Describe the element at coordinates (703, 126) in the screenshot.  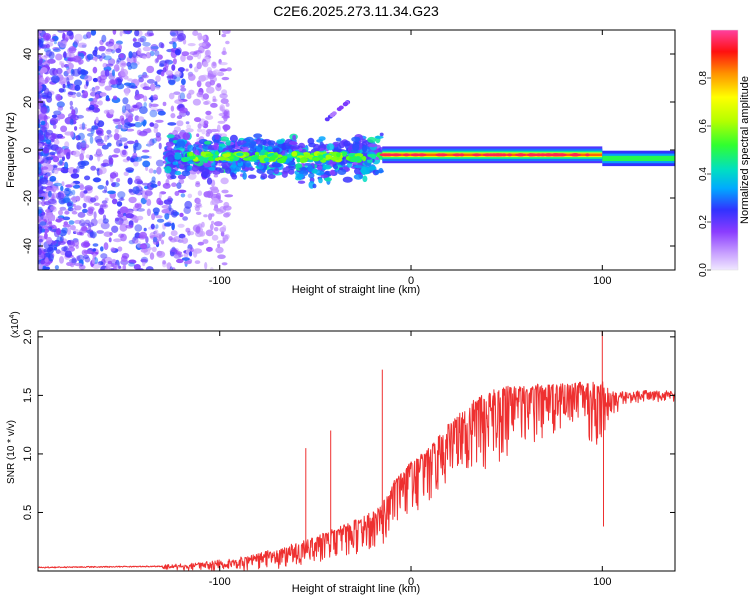
I see `colorbar-tick-label: 0.6` at that location.